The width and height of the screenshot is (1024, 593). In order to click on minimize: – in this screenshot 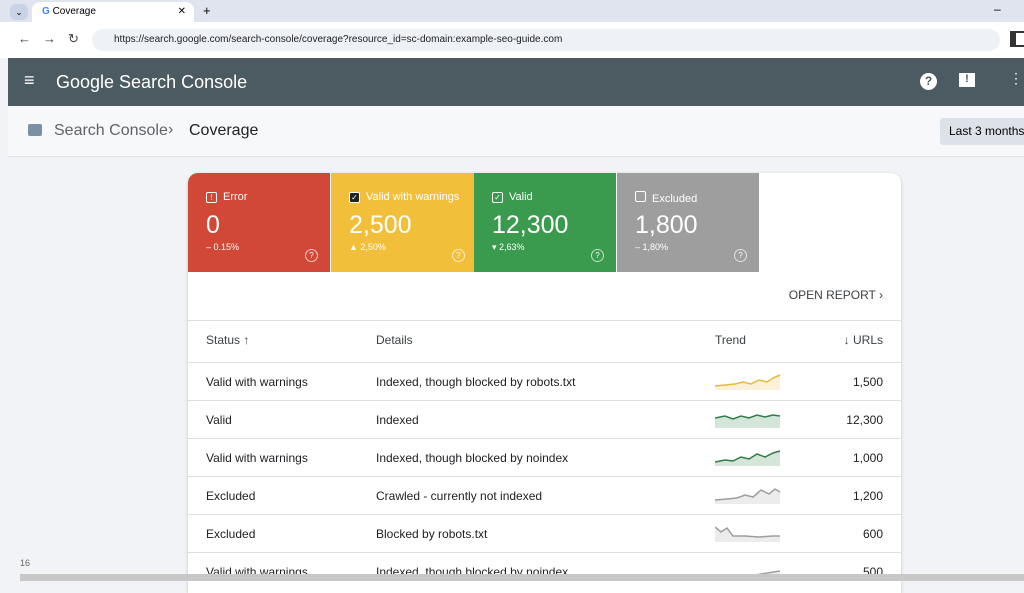, I will do `click(997, 9)`.